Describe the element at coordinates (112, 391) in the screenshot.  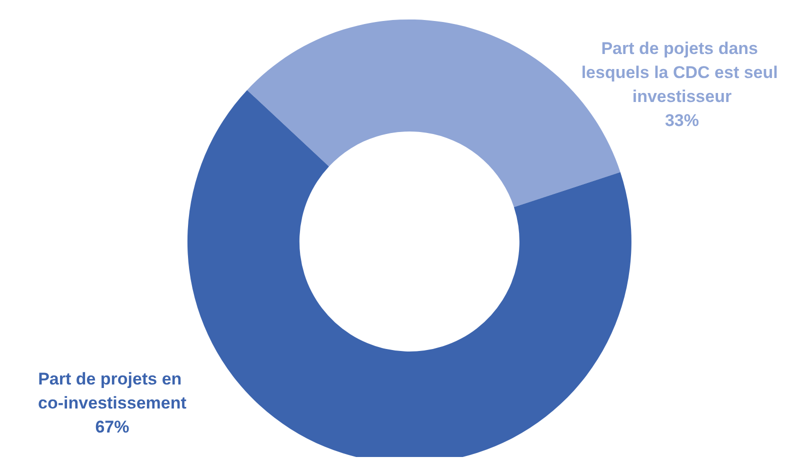
I see `slice-label: Part de projets en co-investissement` at that location.